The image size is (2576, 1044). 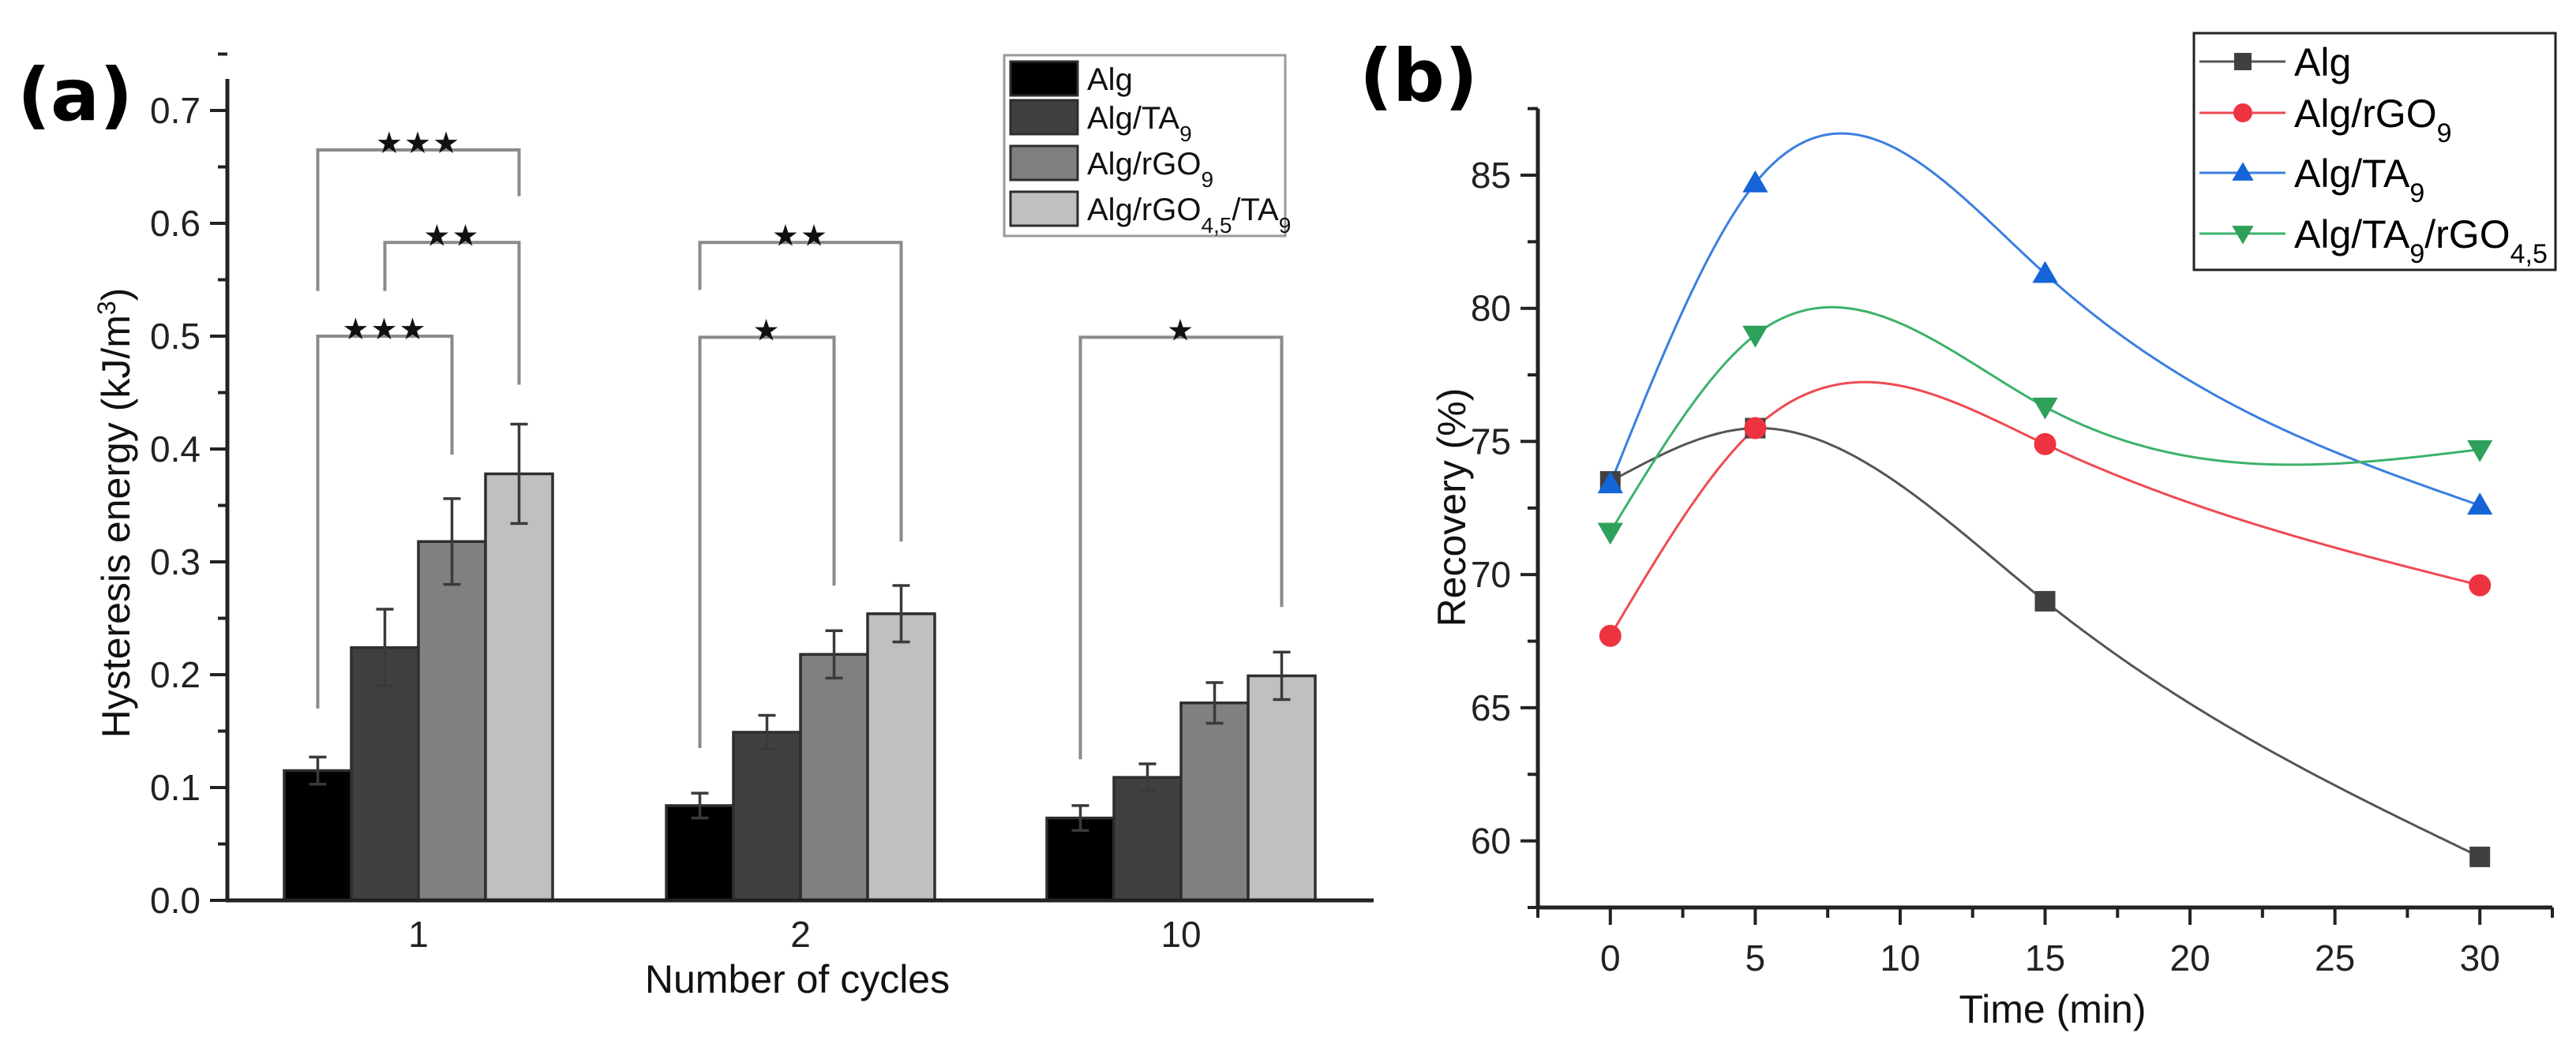 What do you see at coordinates (175, 223) in the screenshot?
I see `y-tick-label: 0.6` at bounding box center [175, 223].